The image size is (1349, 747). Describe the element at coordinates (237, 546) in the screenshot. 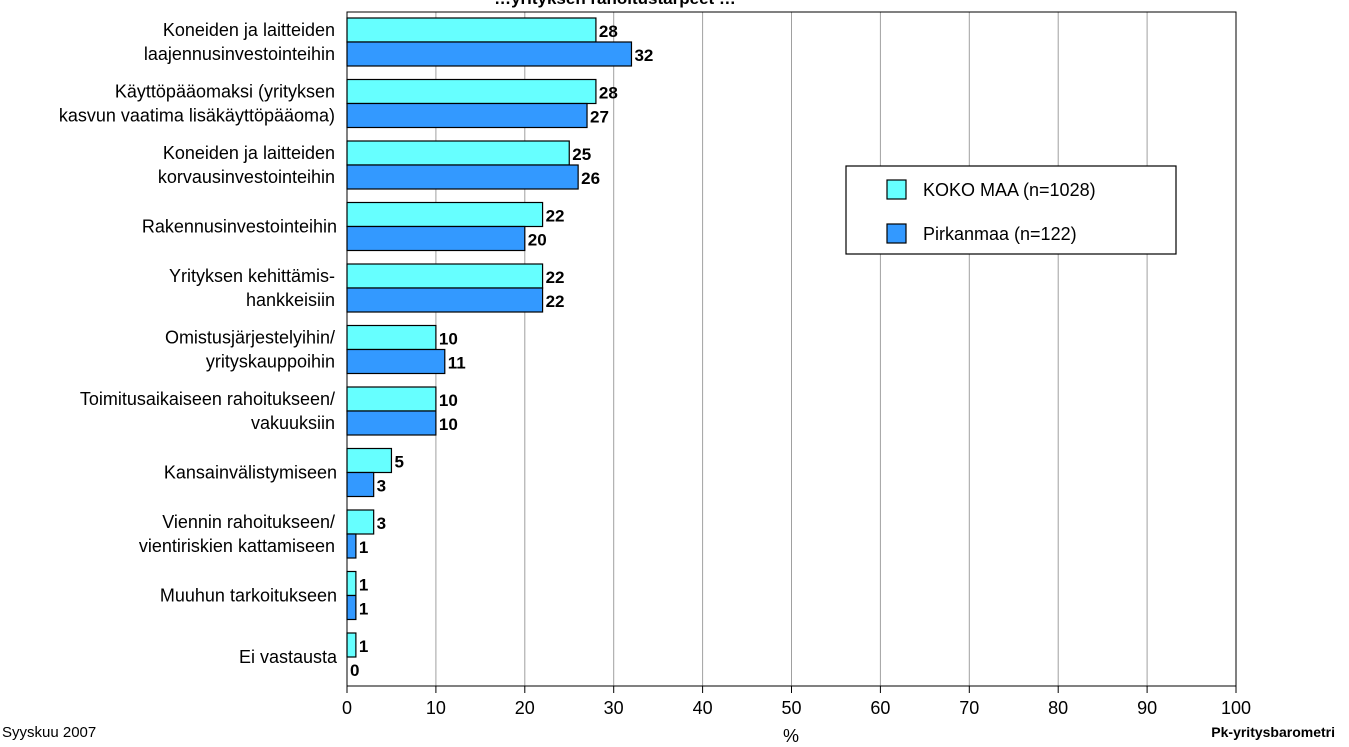

I see `category-label: vientiriskien kattamiseen` at that location.